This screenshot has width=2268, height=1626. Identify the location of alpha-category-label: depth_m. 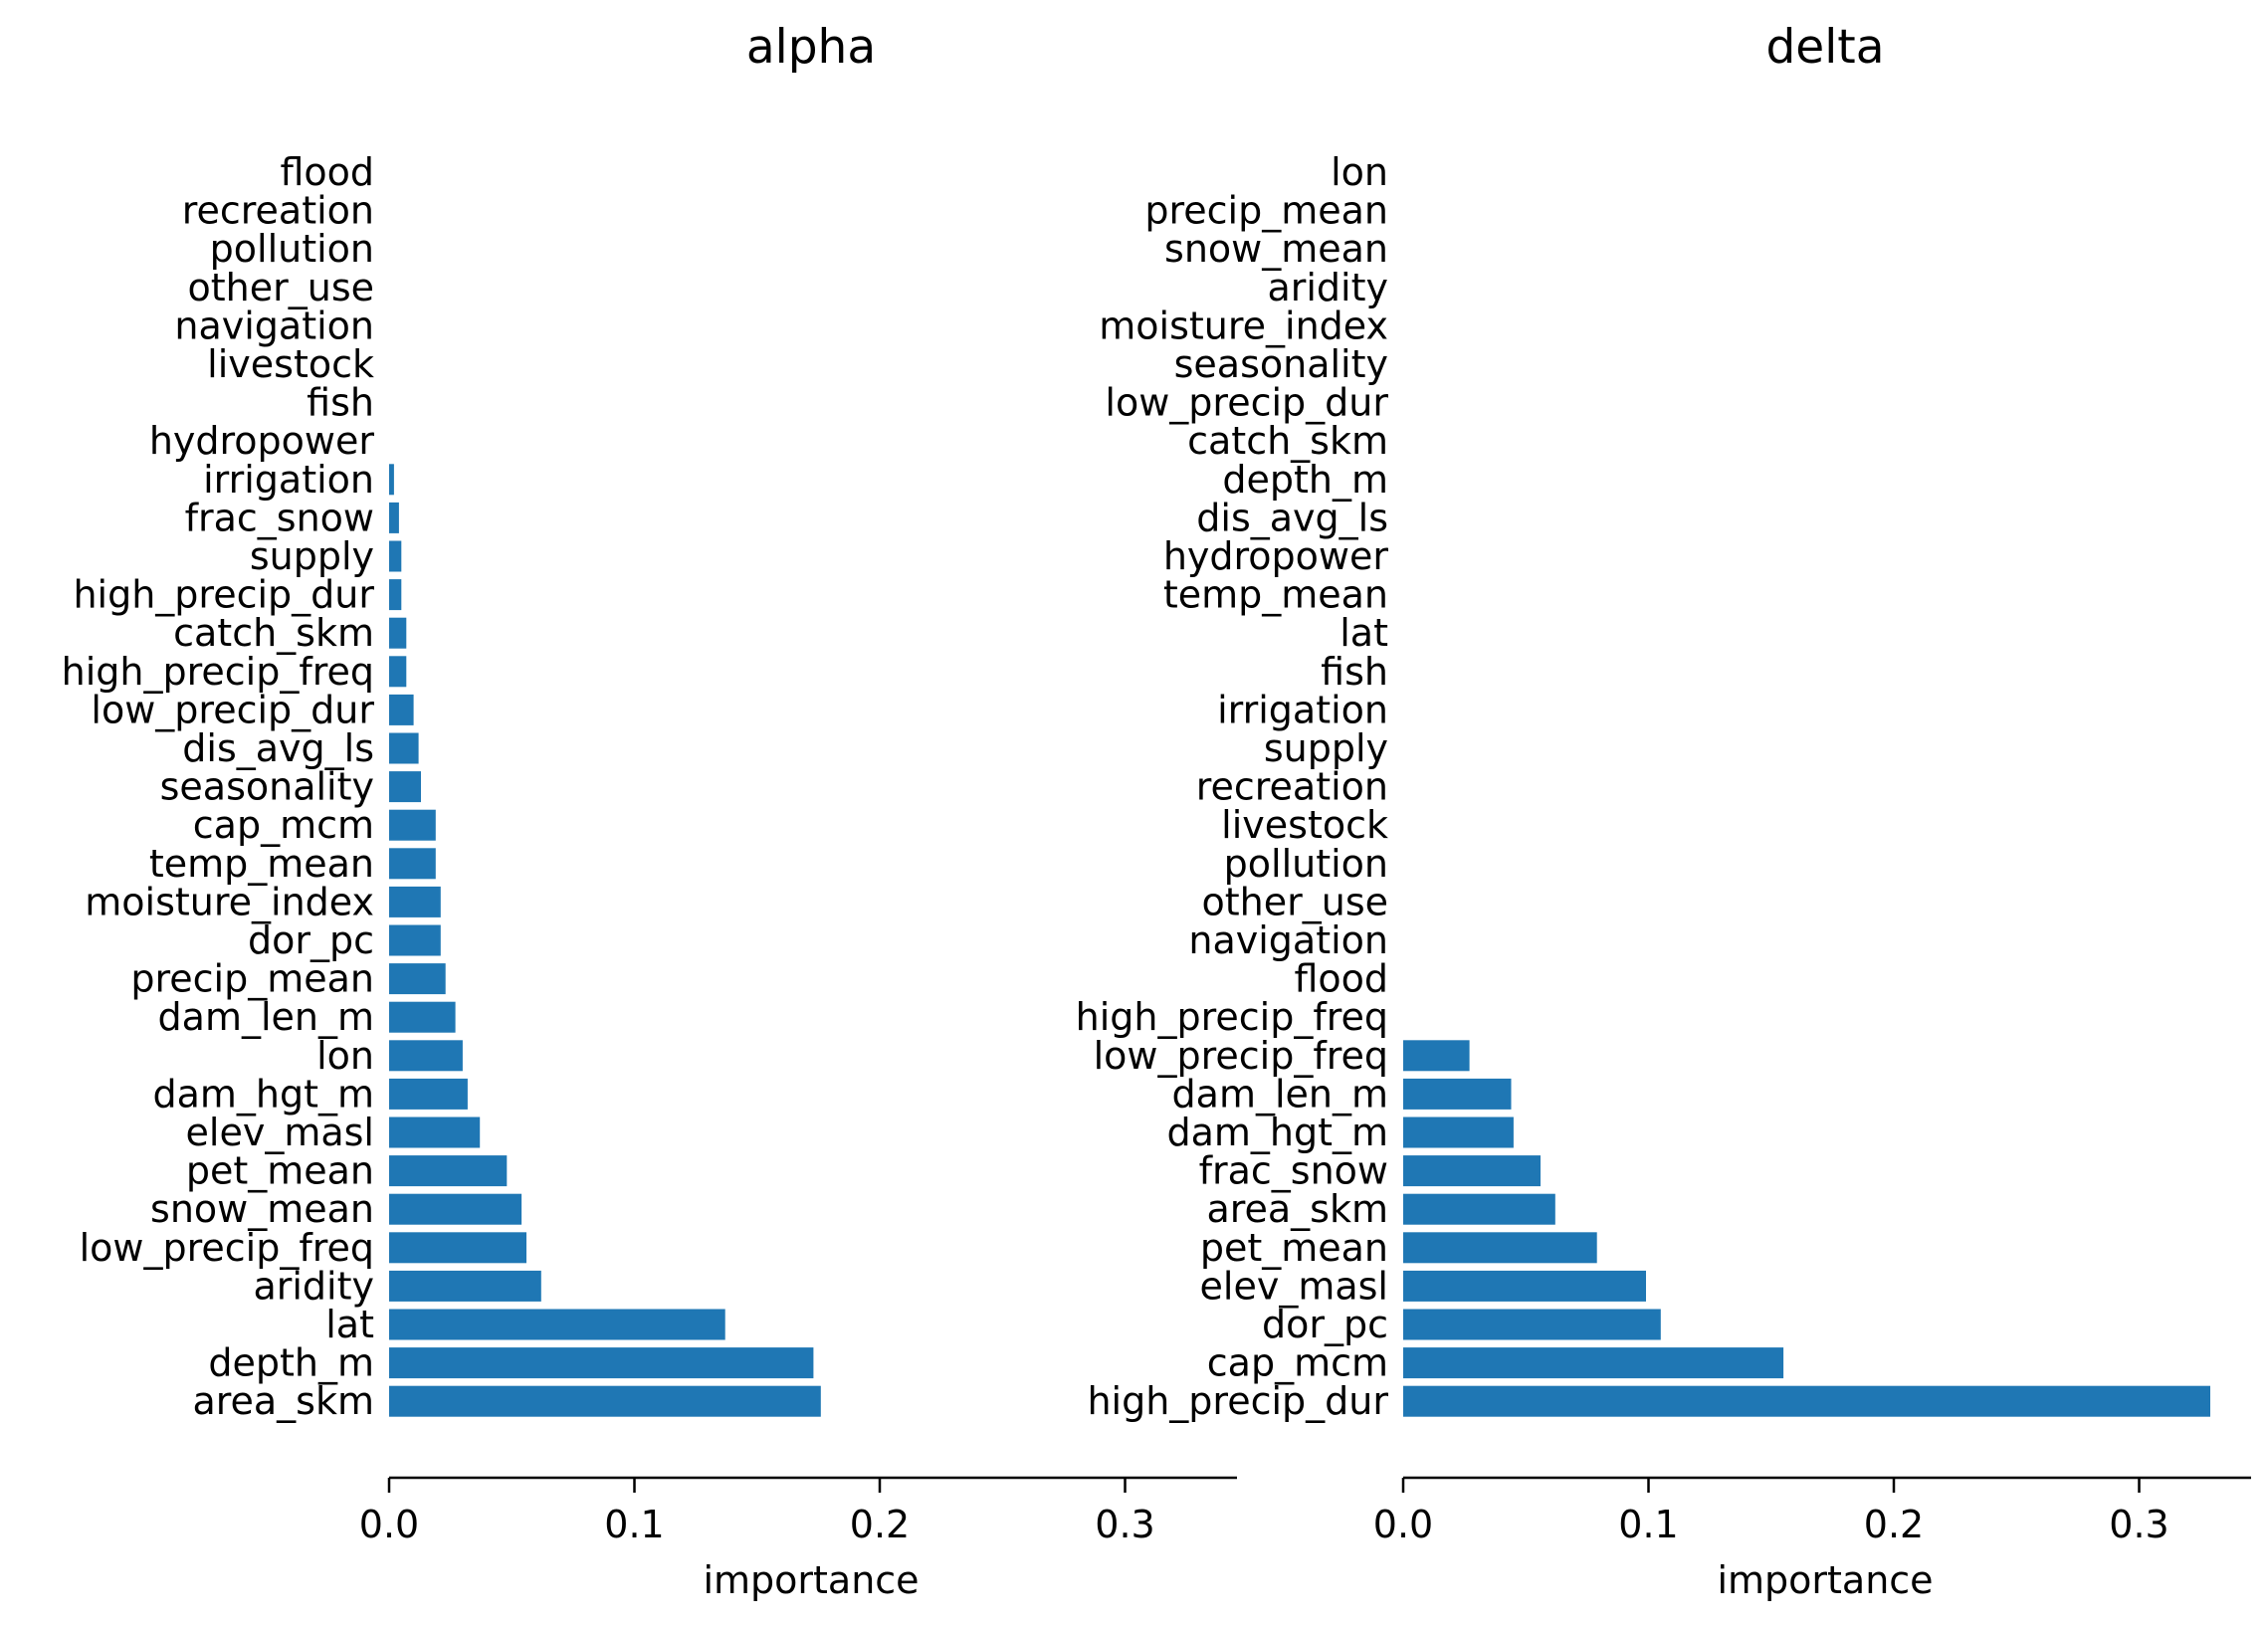
(291, 1363).